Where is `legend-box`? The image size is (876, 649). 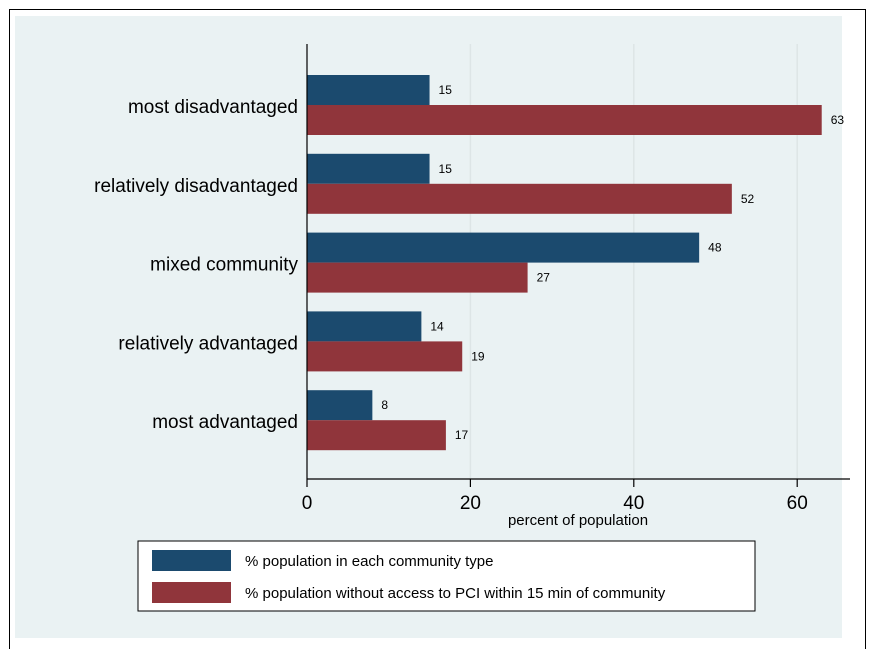 legend-box is located at coordinates (446, 576).